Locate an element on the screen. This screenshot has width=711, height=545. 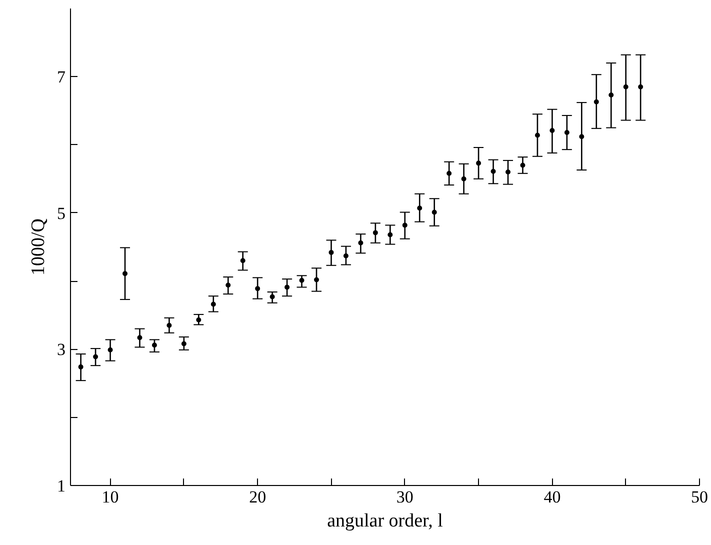
y-axis-title: 1000/Q is located at coordinates (38, 247).